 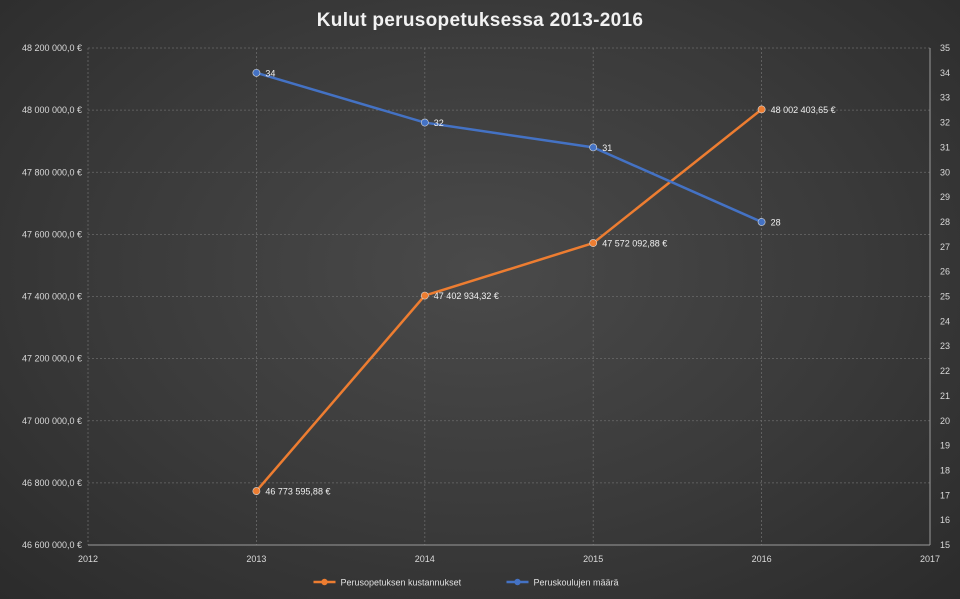 What do you see at coordinates (945, 446) in the screenshot?
I see `y2-tick-label: 19` at bounding box center [945, 446].